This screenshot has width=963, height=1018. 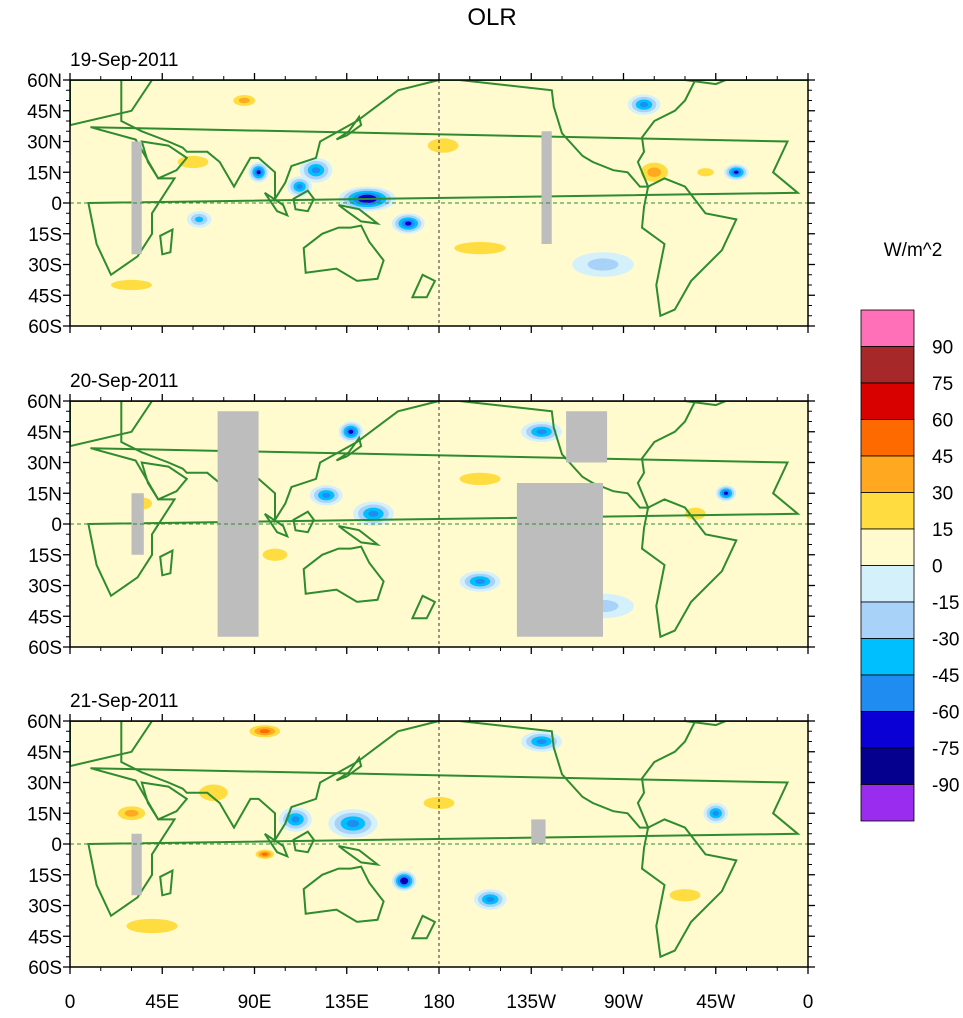 I want to click on lat-tick-label: 0, so click(x=56, y=204).